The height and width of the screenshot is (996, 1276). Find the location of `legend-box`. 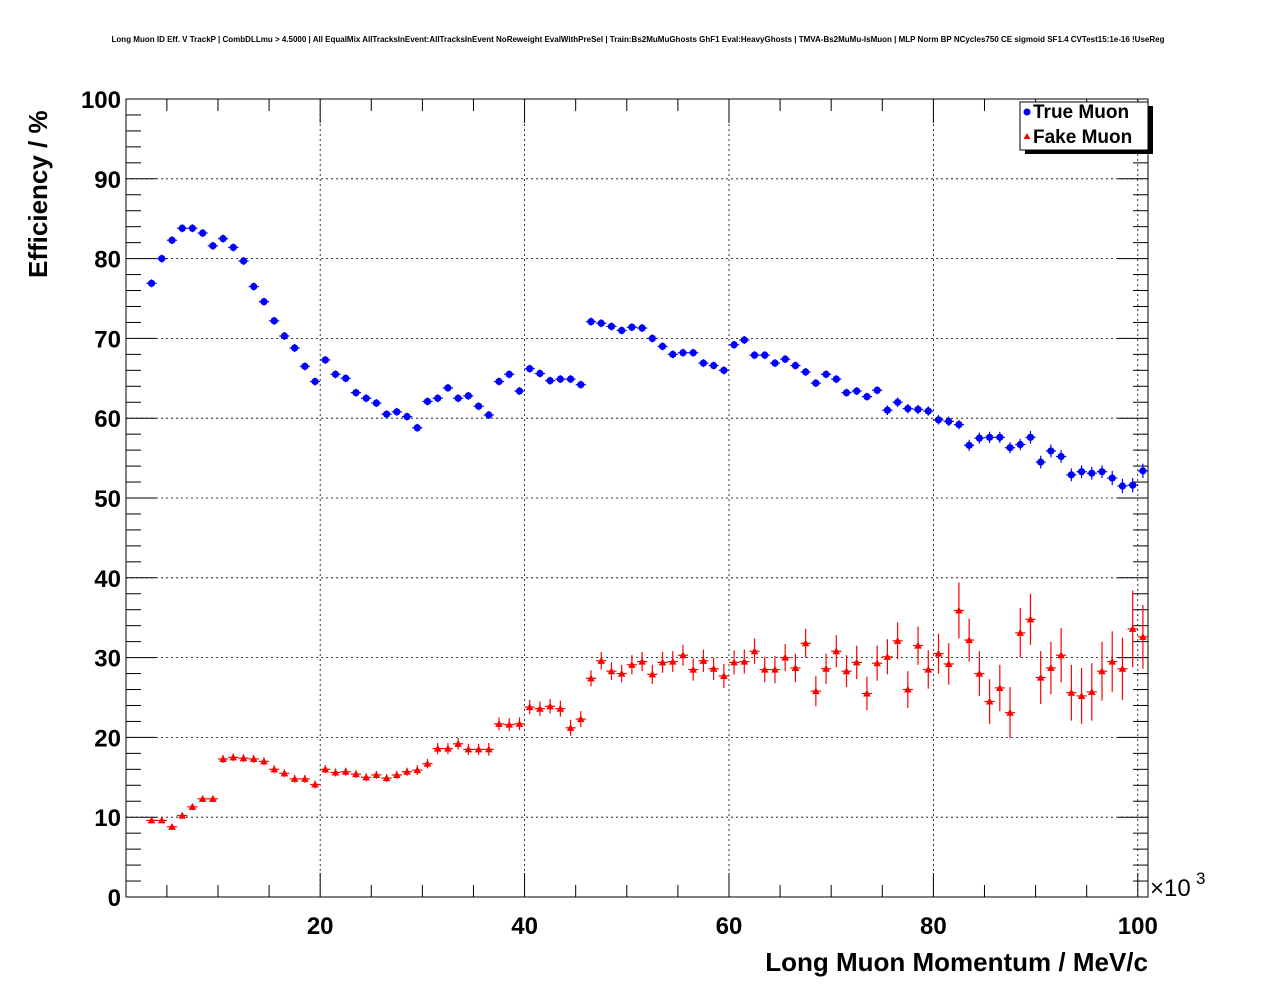

legend-box is located at coordinates (1084, 126).